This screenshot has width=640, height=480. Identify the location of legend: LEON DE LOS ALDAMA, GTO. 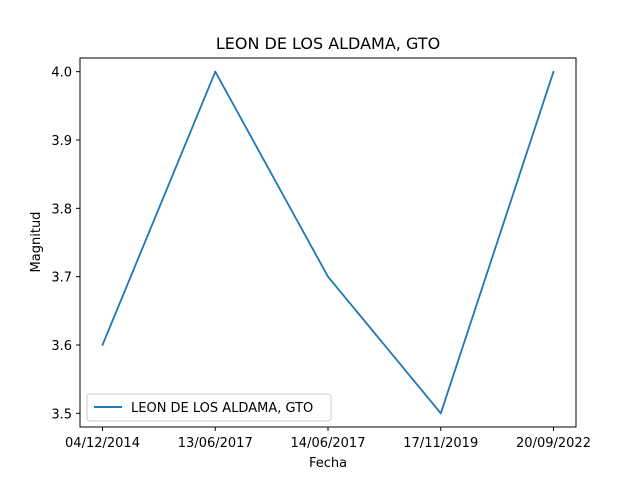
(209, 407).